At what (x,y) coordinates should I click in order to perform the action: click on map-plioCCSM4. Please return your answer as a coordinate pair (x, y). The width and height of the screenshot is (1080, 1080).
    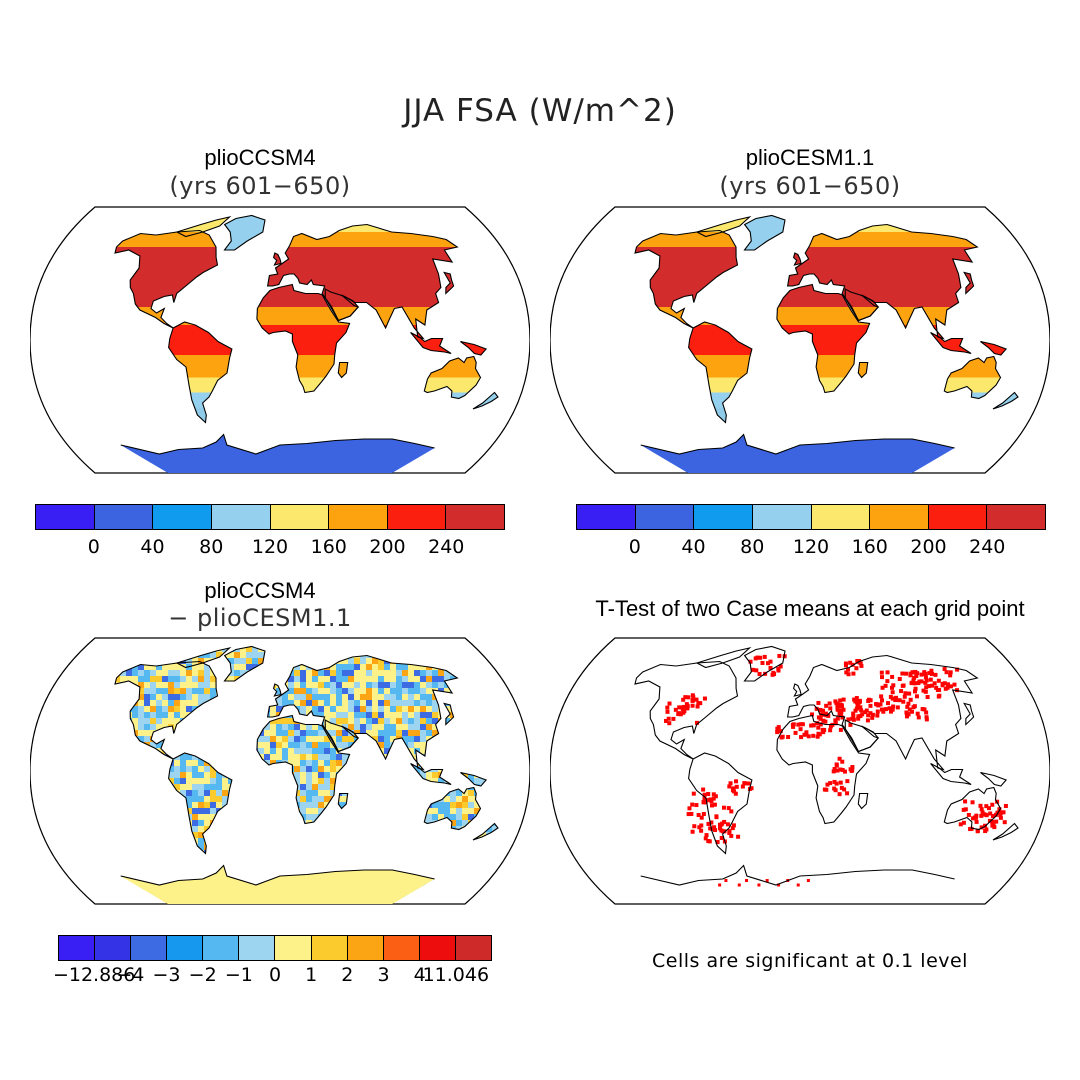
    Looking at the image, I should click on (280, 340).